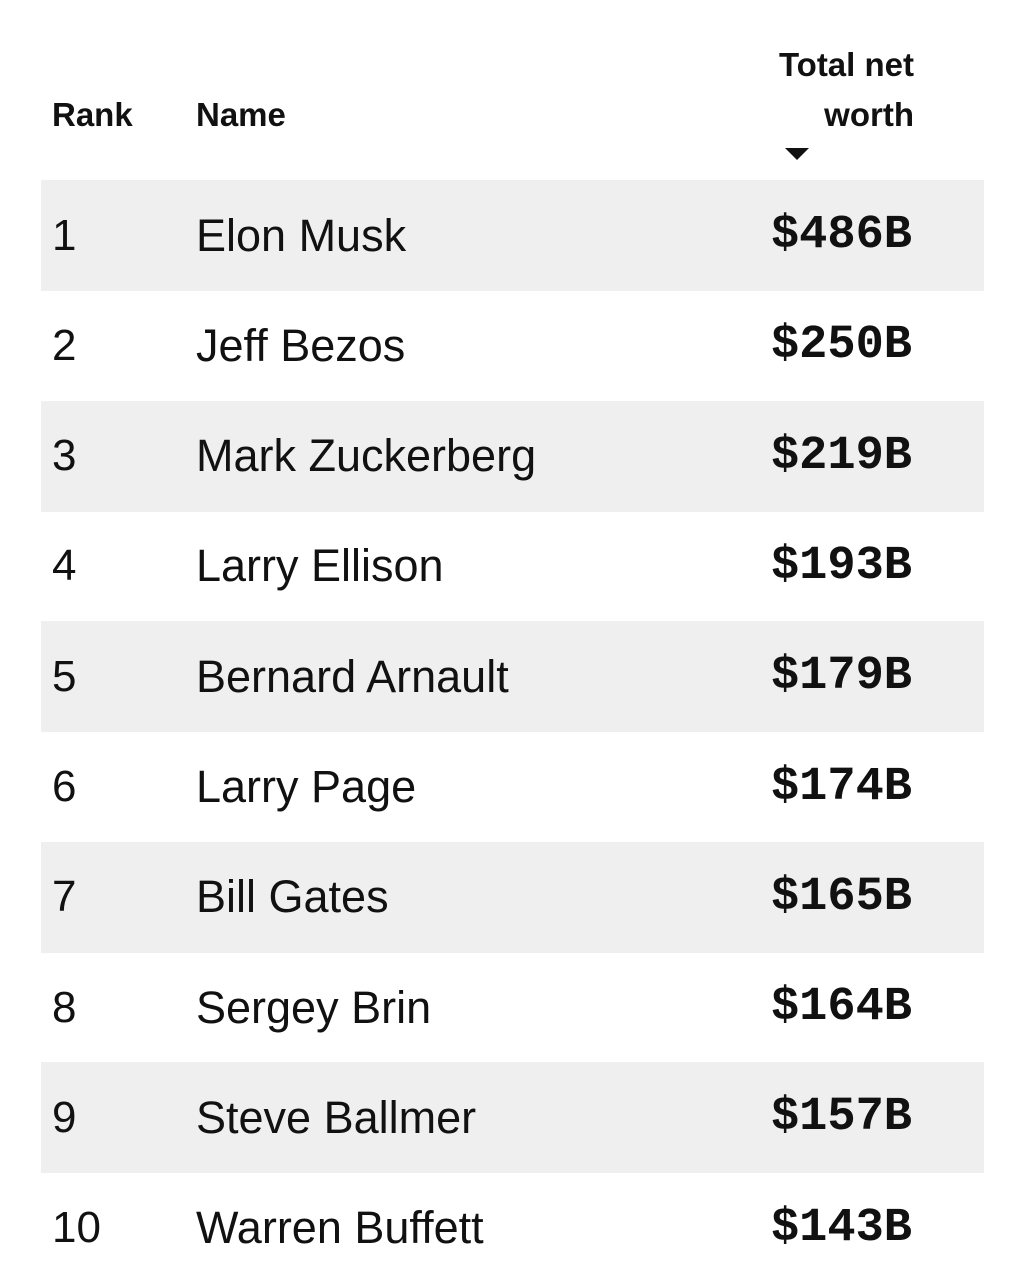 The width and height of the screenshot is (1025, 1280). Describe the element at coordinates (64, 235) in the screenshot. I see `rank-cell: 1` at that location.